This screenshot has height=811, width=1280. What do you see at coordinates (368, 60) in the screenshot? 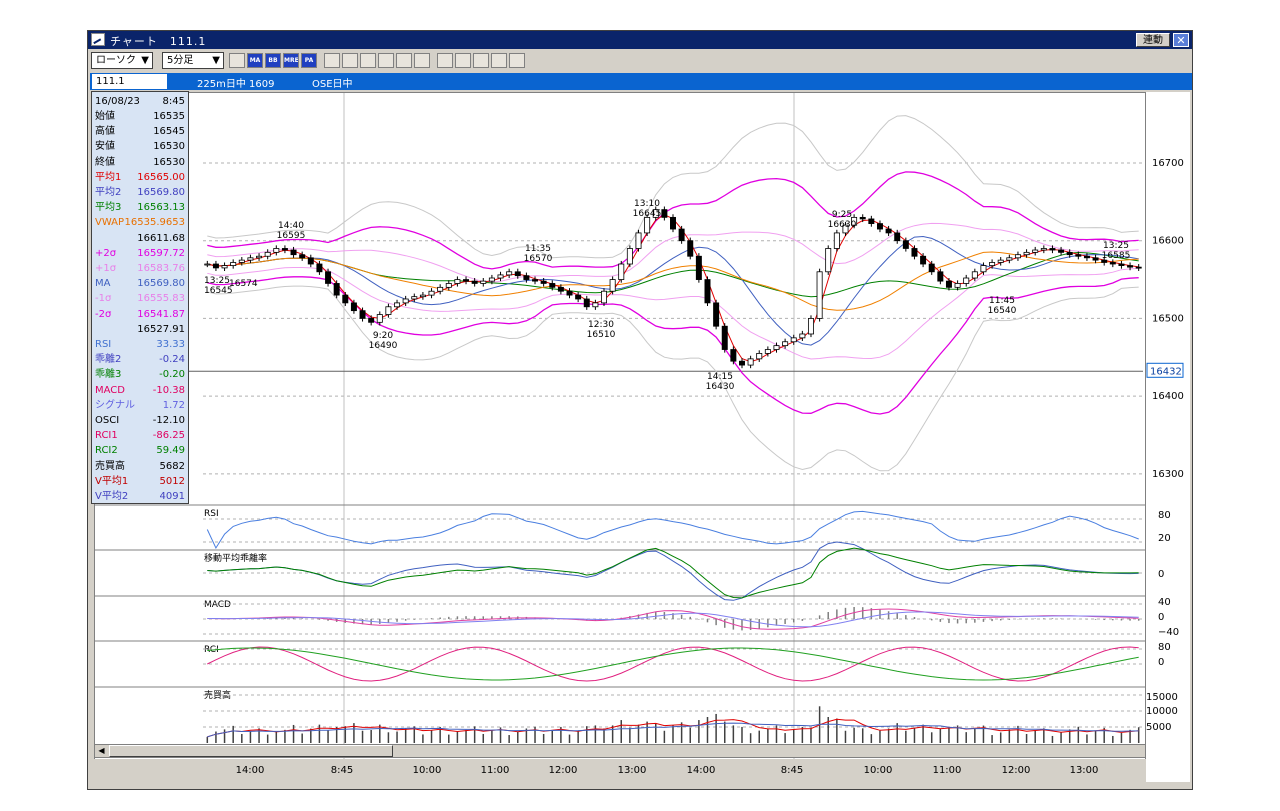
I see `fib-icon` at bounding box center [368, 60].